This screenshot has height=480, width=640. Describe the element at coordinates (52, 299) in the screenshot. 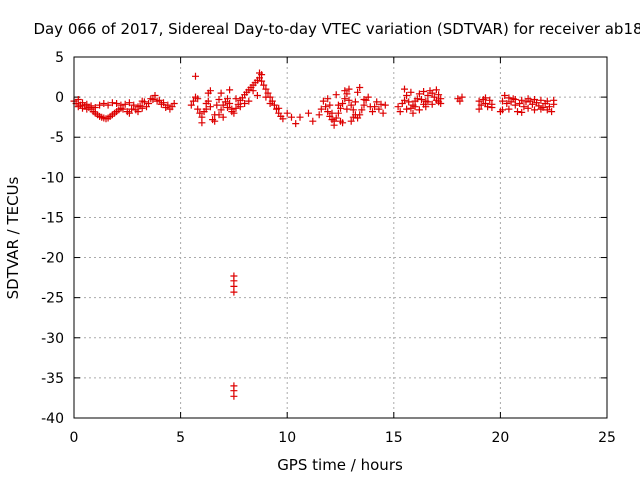

I see `y-tick-label: -25` at that location.